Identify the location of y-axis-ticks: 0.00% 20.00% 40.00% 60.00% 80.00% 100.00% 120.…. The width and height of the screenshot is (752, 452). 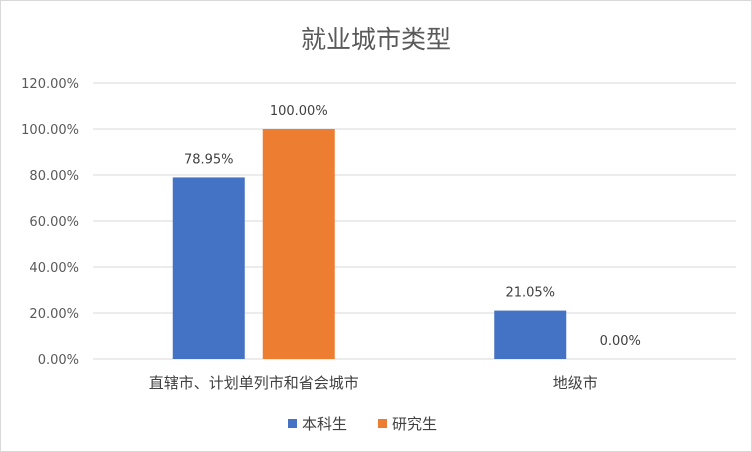
(50, 222).